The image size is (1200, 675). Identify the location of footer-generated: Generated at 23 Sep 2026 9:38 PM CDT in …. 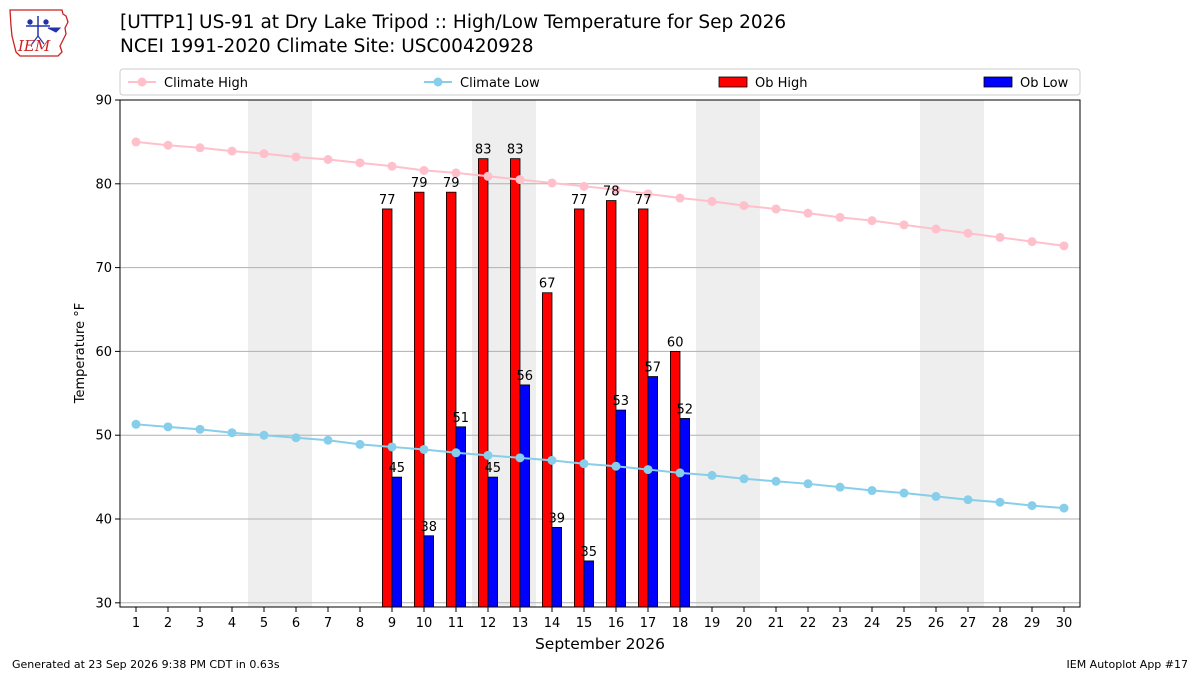
(146, 664).